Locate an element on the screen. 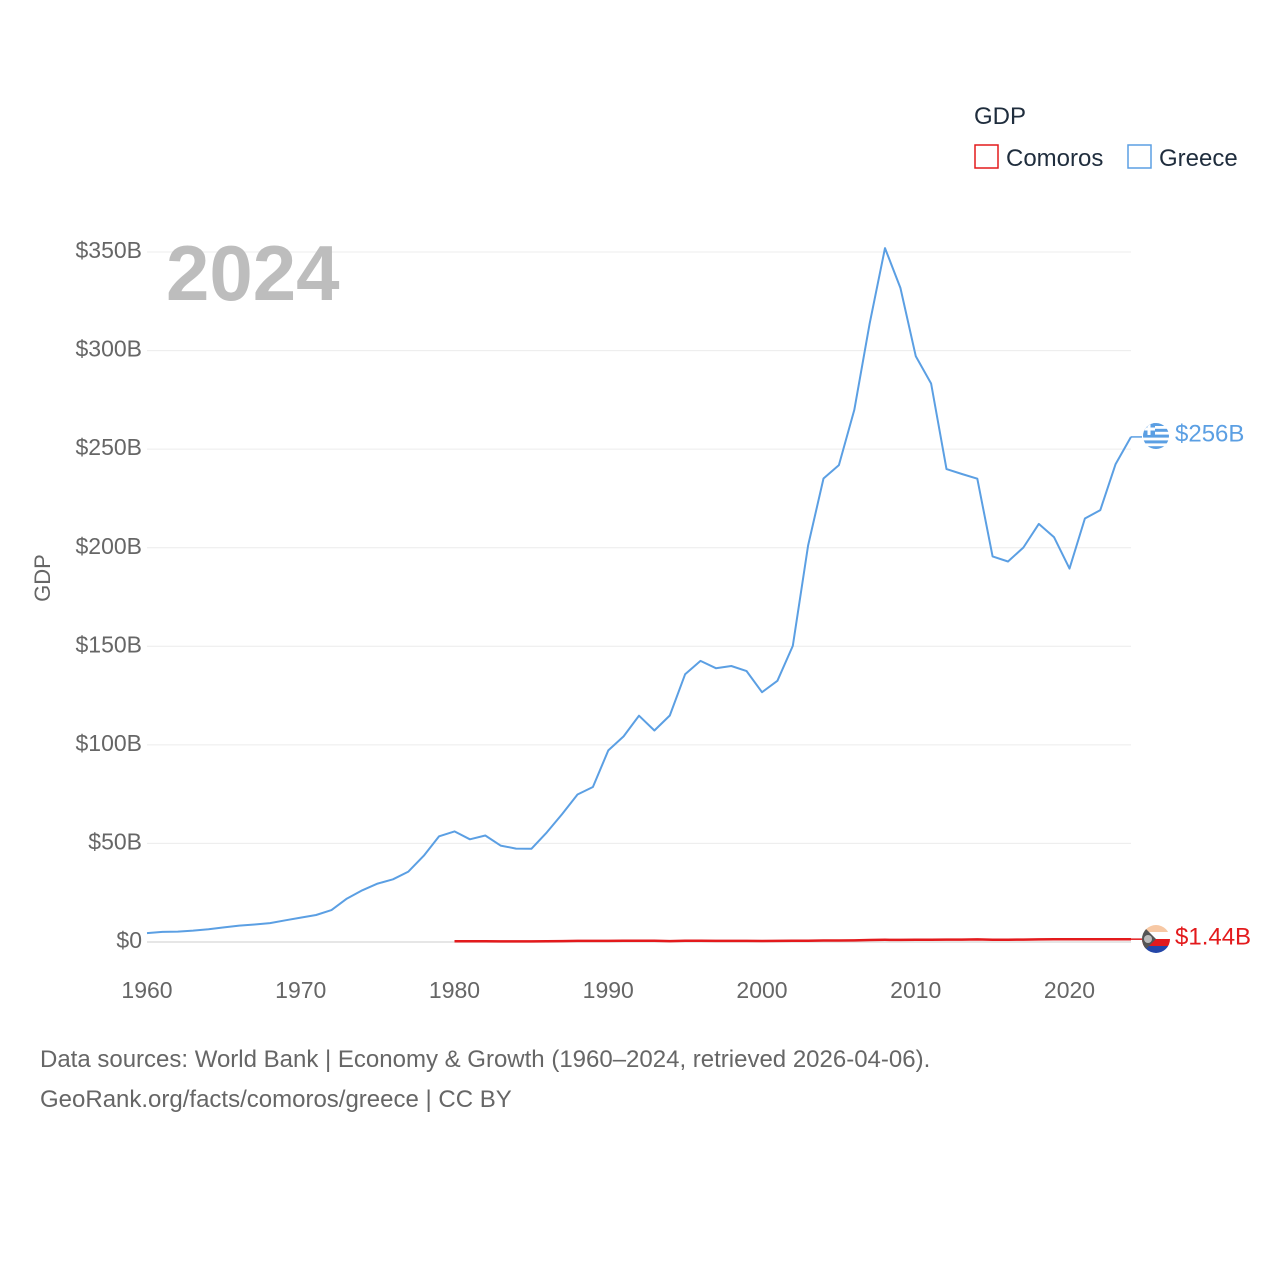 This screenshot has width=1280, height=1280. series-line-comoros is located at coordinates (792, 940).